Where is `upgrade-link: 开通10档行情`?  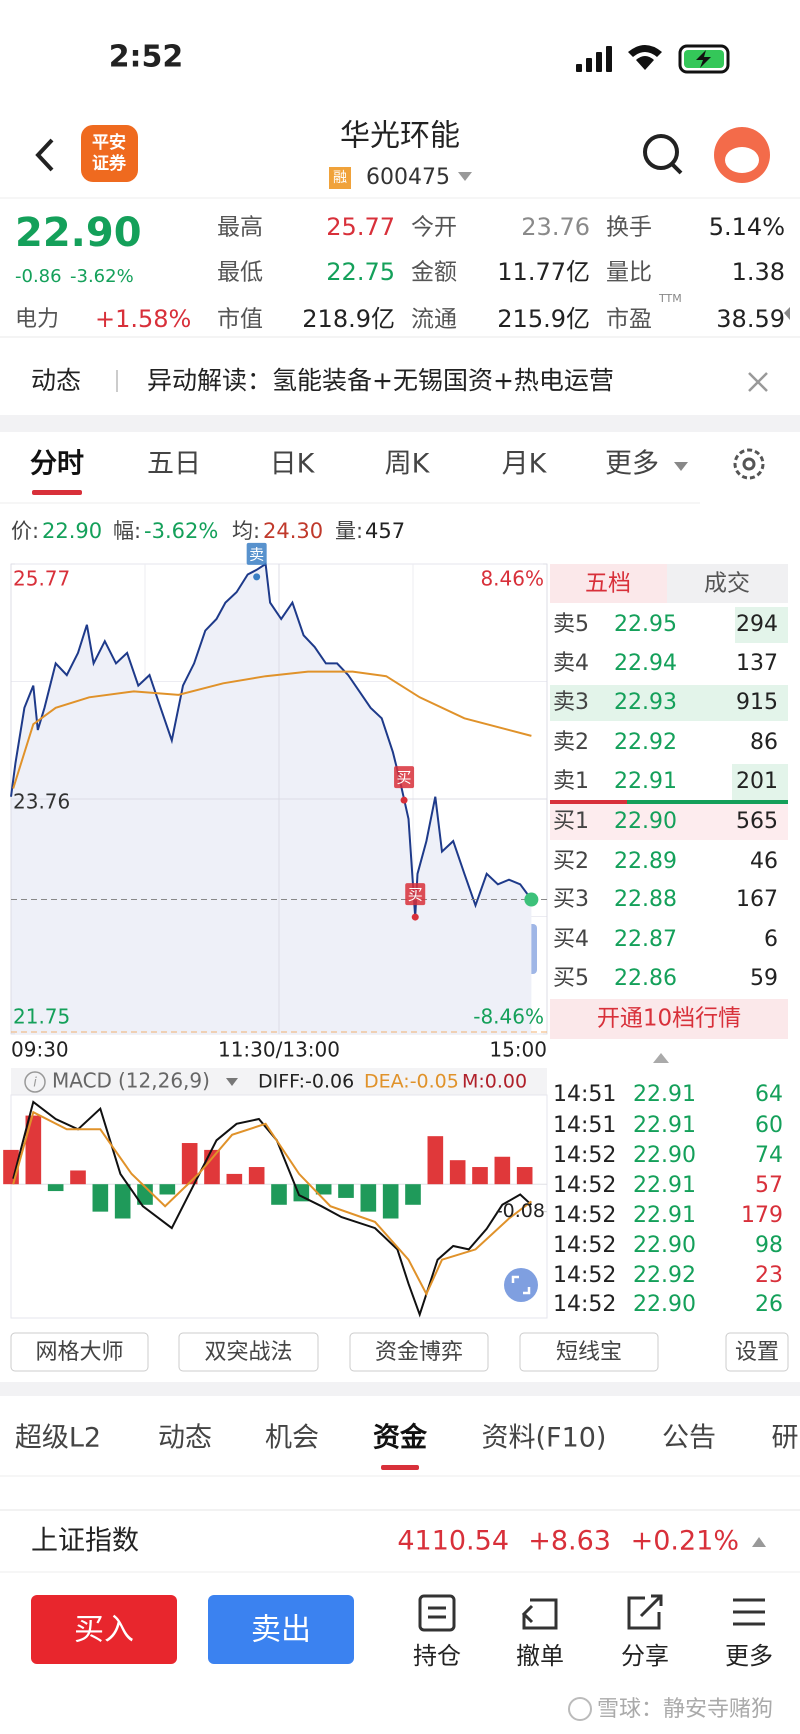 upgrade-link: 开通10档行情 is located at coordinates (669, 1019).